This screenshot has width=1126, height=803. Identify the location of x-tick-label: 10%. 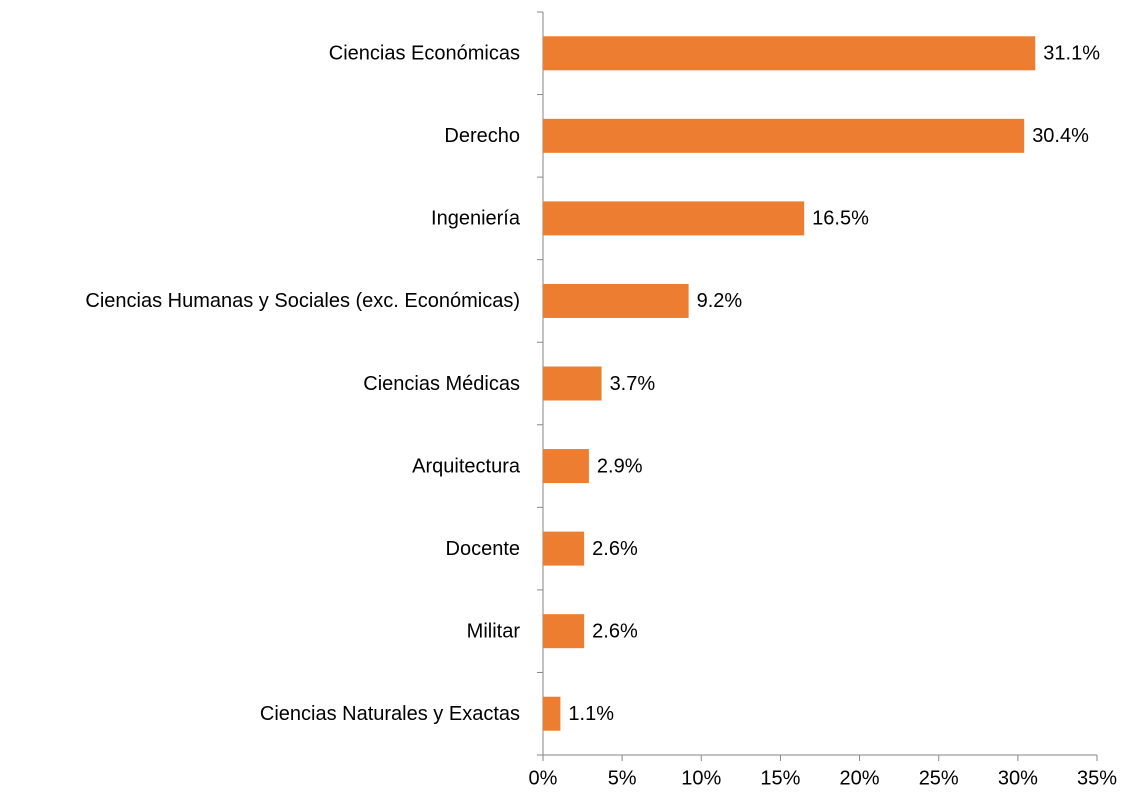
(701, 778).